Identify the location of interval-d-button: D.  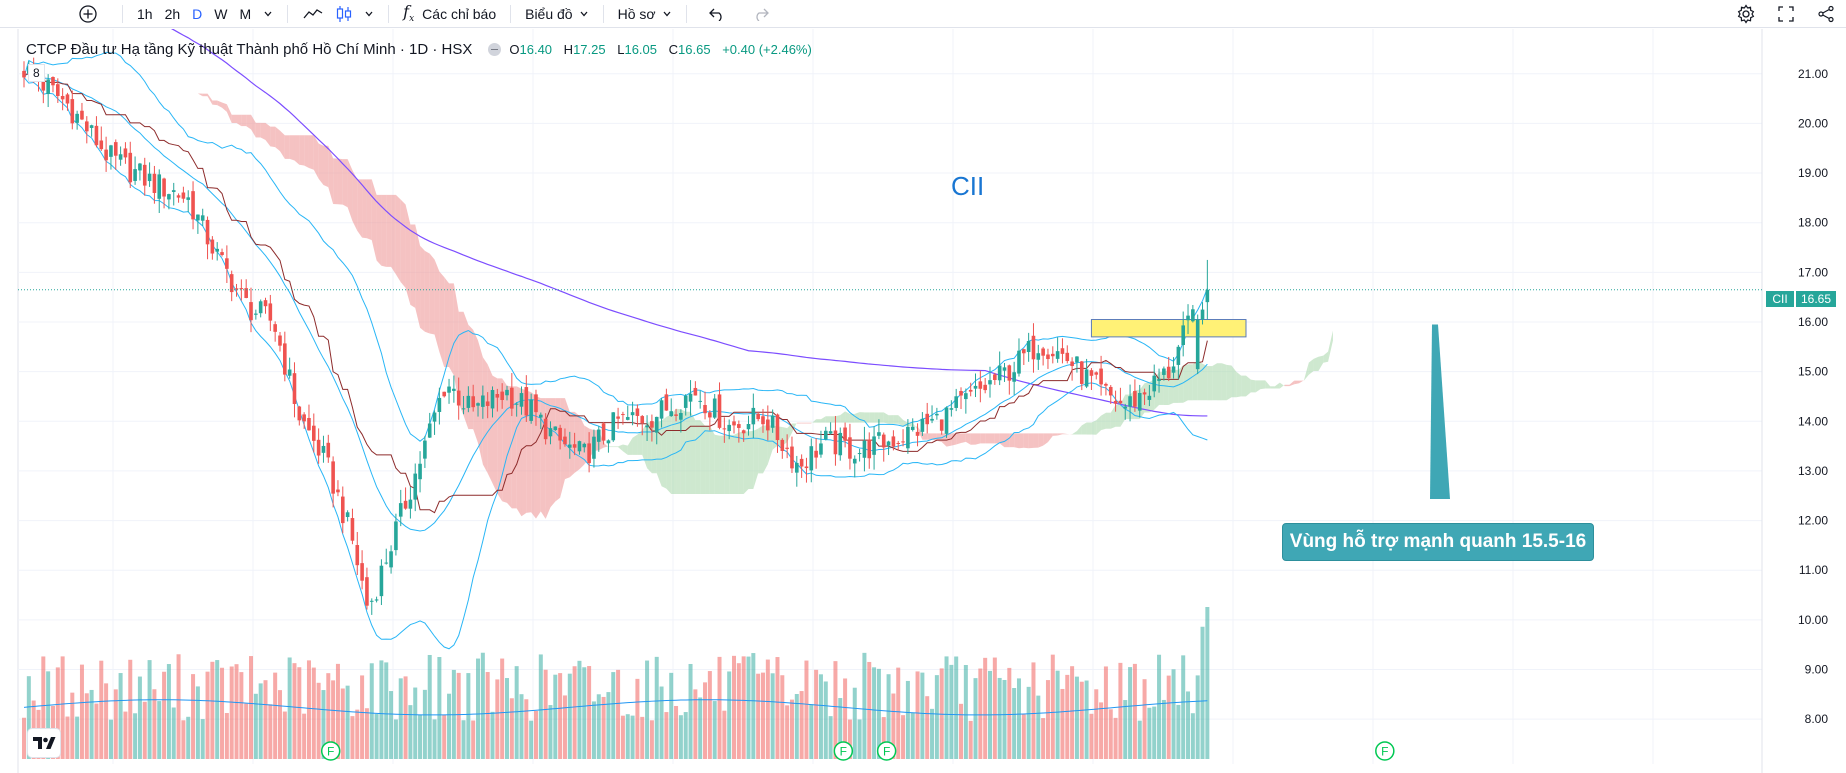
(197, 13).